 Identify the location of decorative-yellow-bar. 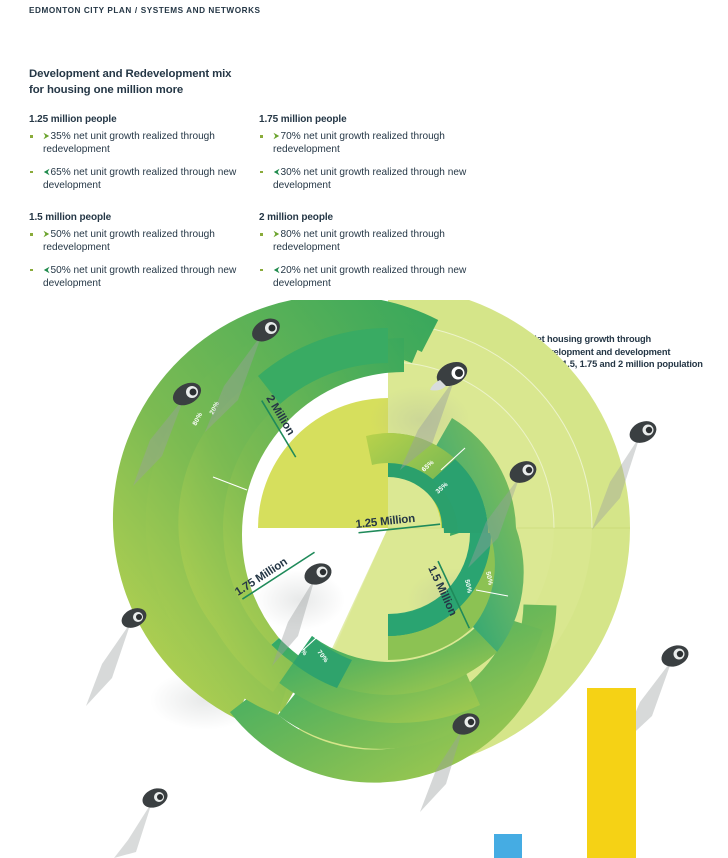
(611, 773).